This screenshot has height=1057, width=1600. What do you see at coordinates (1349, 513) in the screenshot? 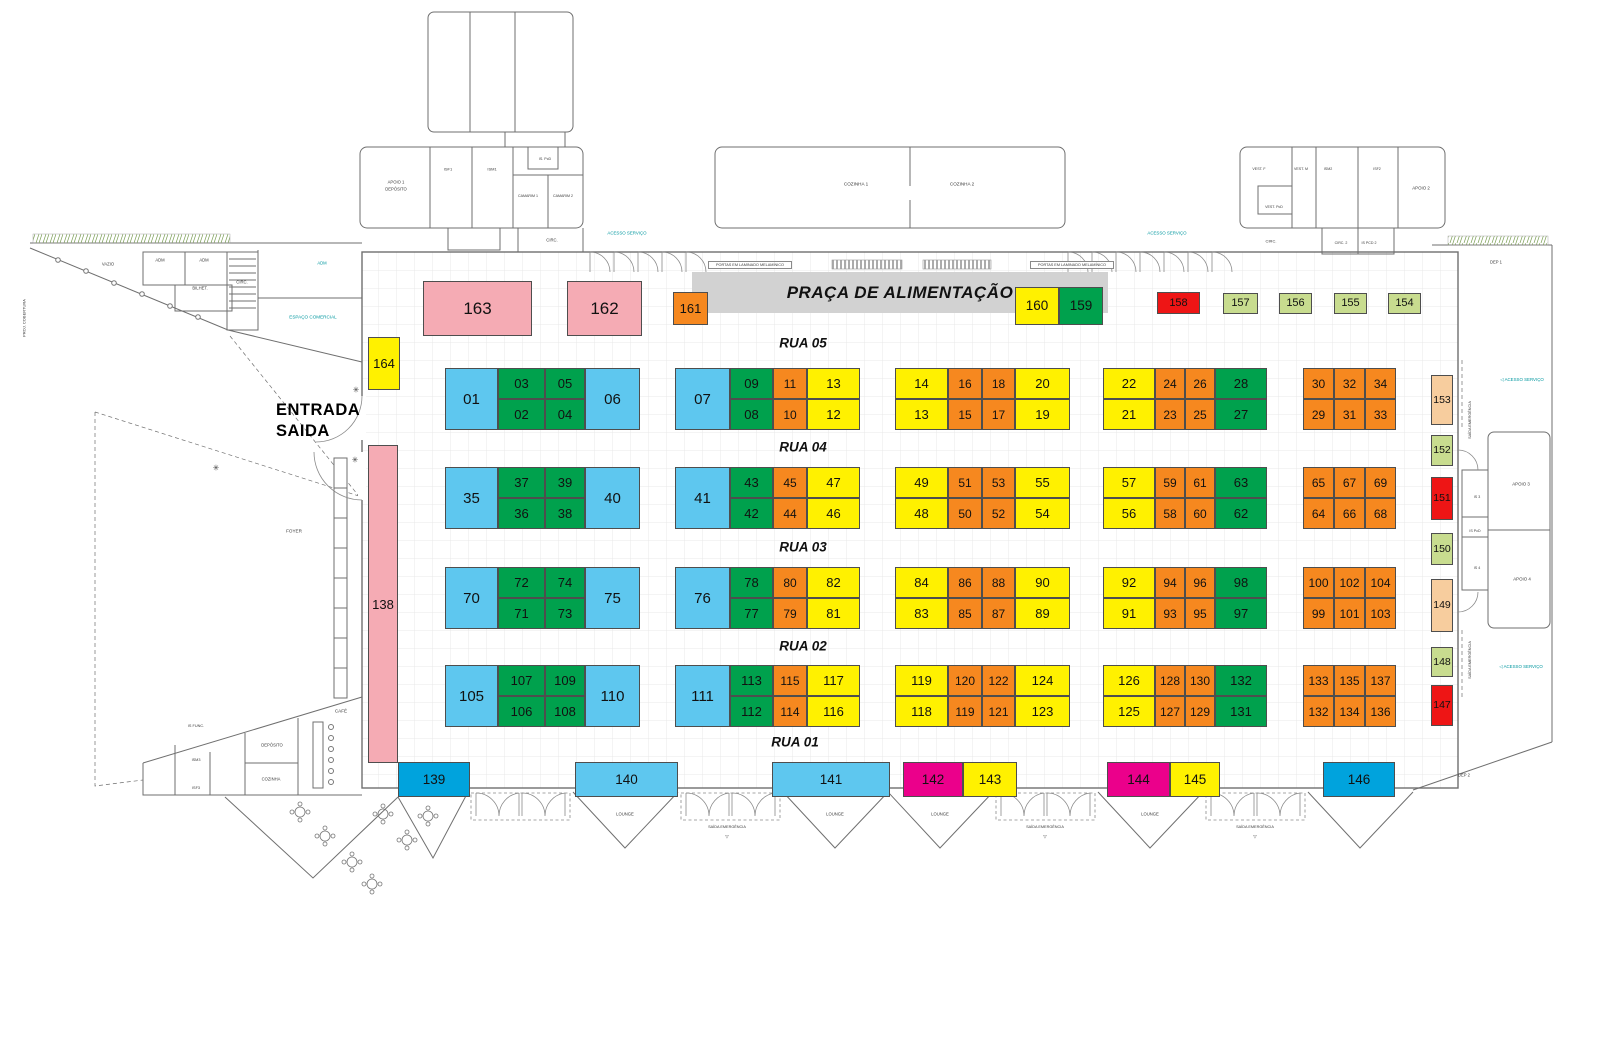
I see `booth-66: 66` at bounding box center [1349, 513].